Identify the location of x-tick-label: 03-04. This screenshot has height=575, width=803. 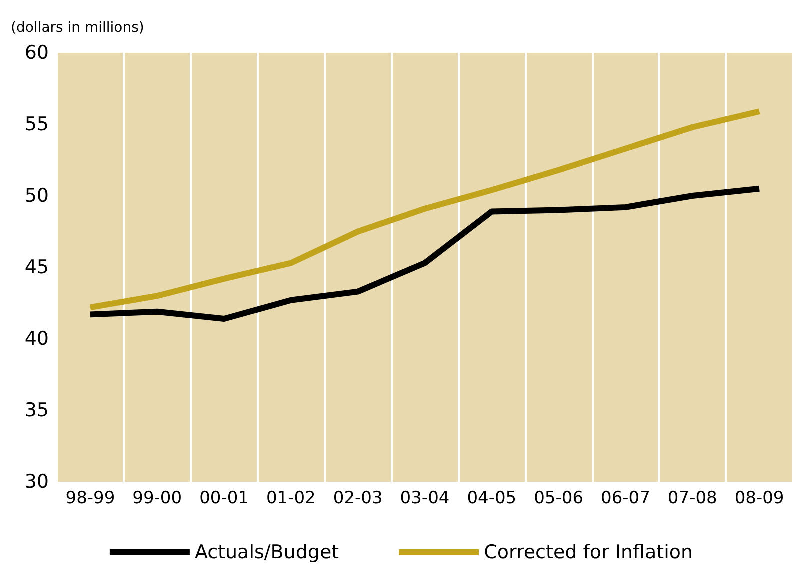
(425, 498).